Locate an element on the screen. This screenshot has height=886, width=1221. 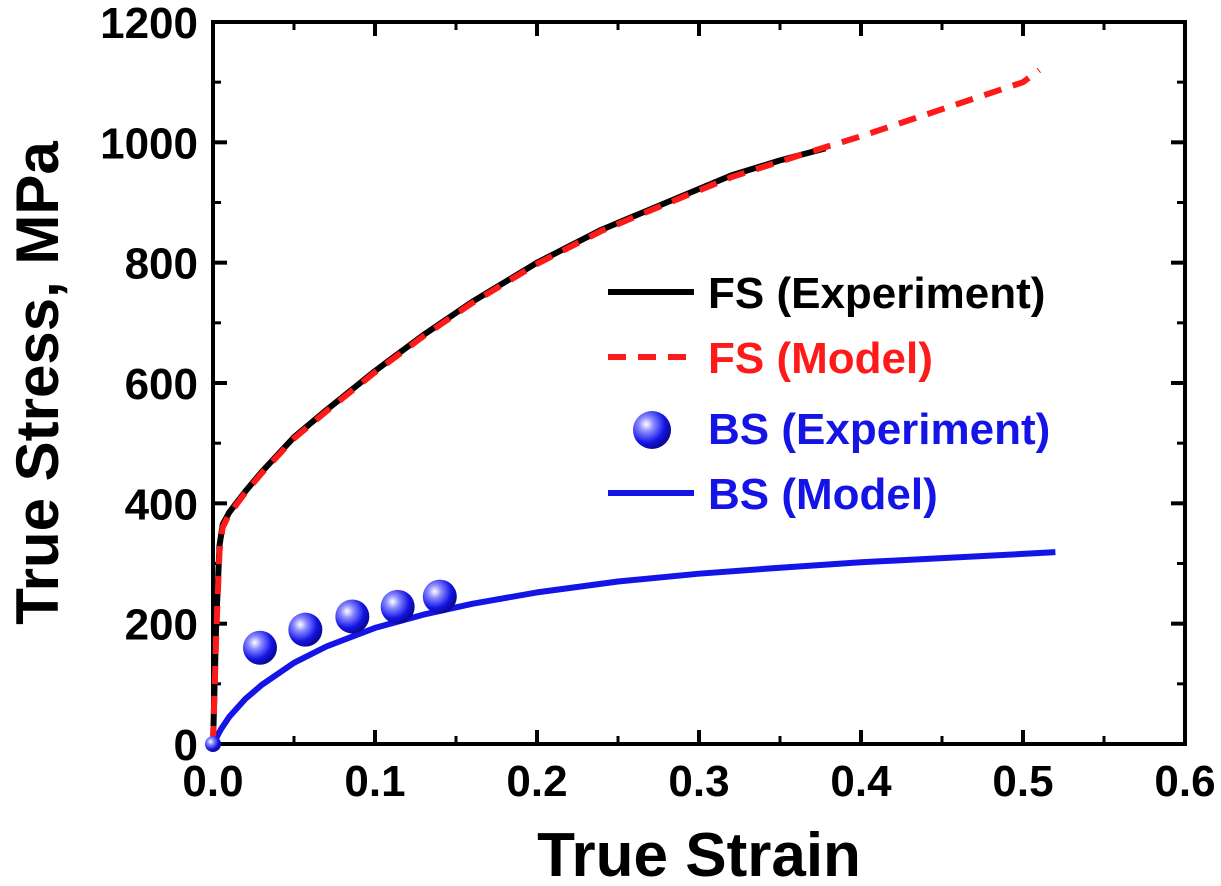
legend-label-bs-experiment: BS (Experiment) is located at coordinates (879, 429).